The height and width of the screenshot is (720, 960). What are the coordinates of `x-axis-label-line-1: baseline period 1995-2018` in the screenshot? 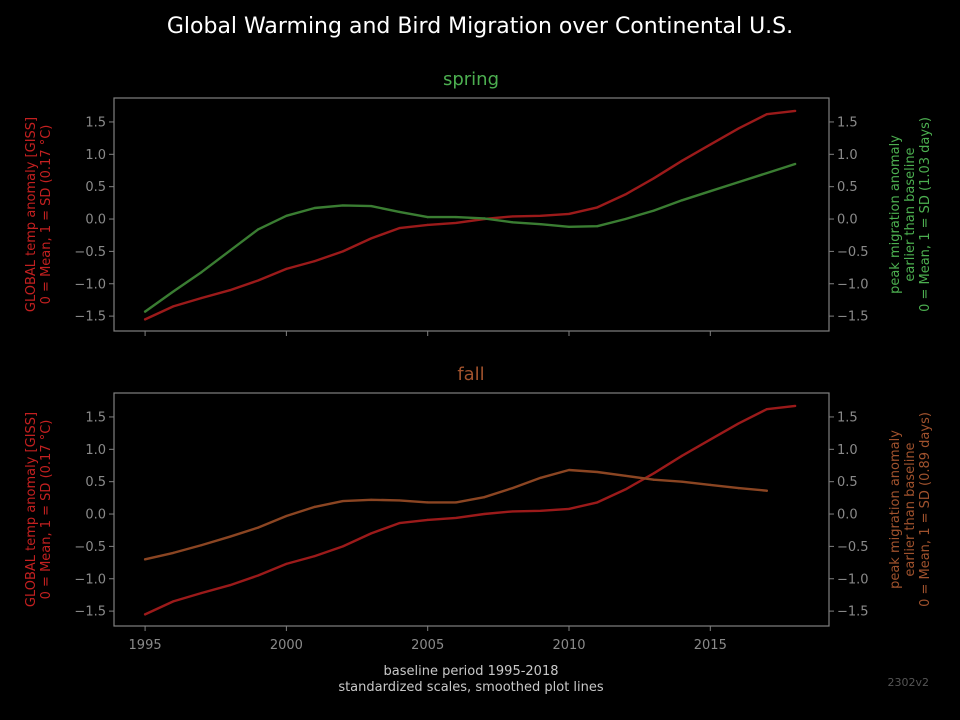 It's located at (471, 671).